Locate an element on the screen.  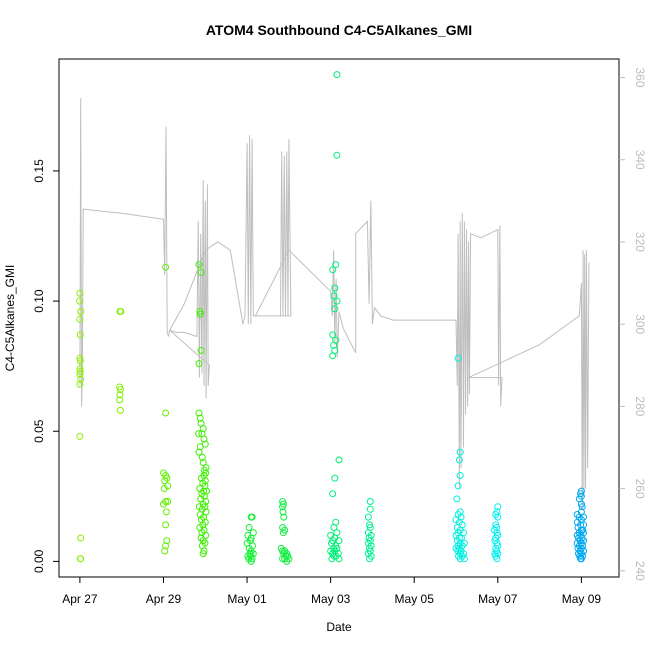
right-axis-tick-label: 340 is located at coordinates (640, 160).